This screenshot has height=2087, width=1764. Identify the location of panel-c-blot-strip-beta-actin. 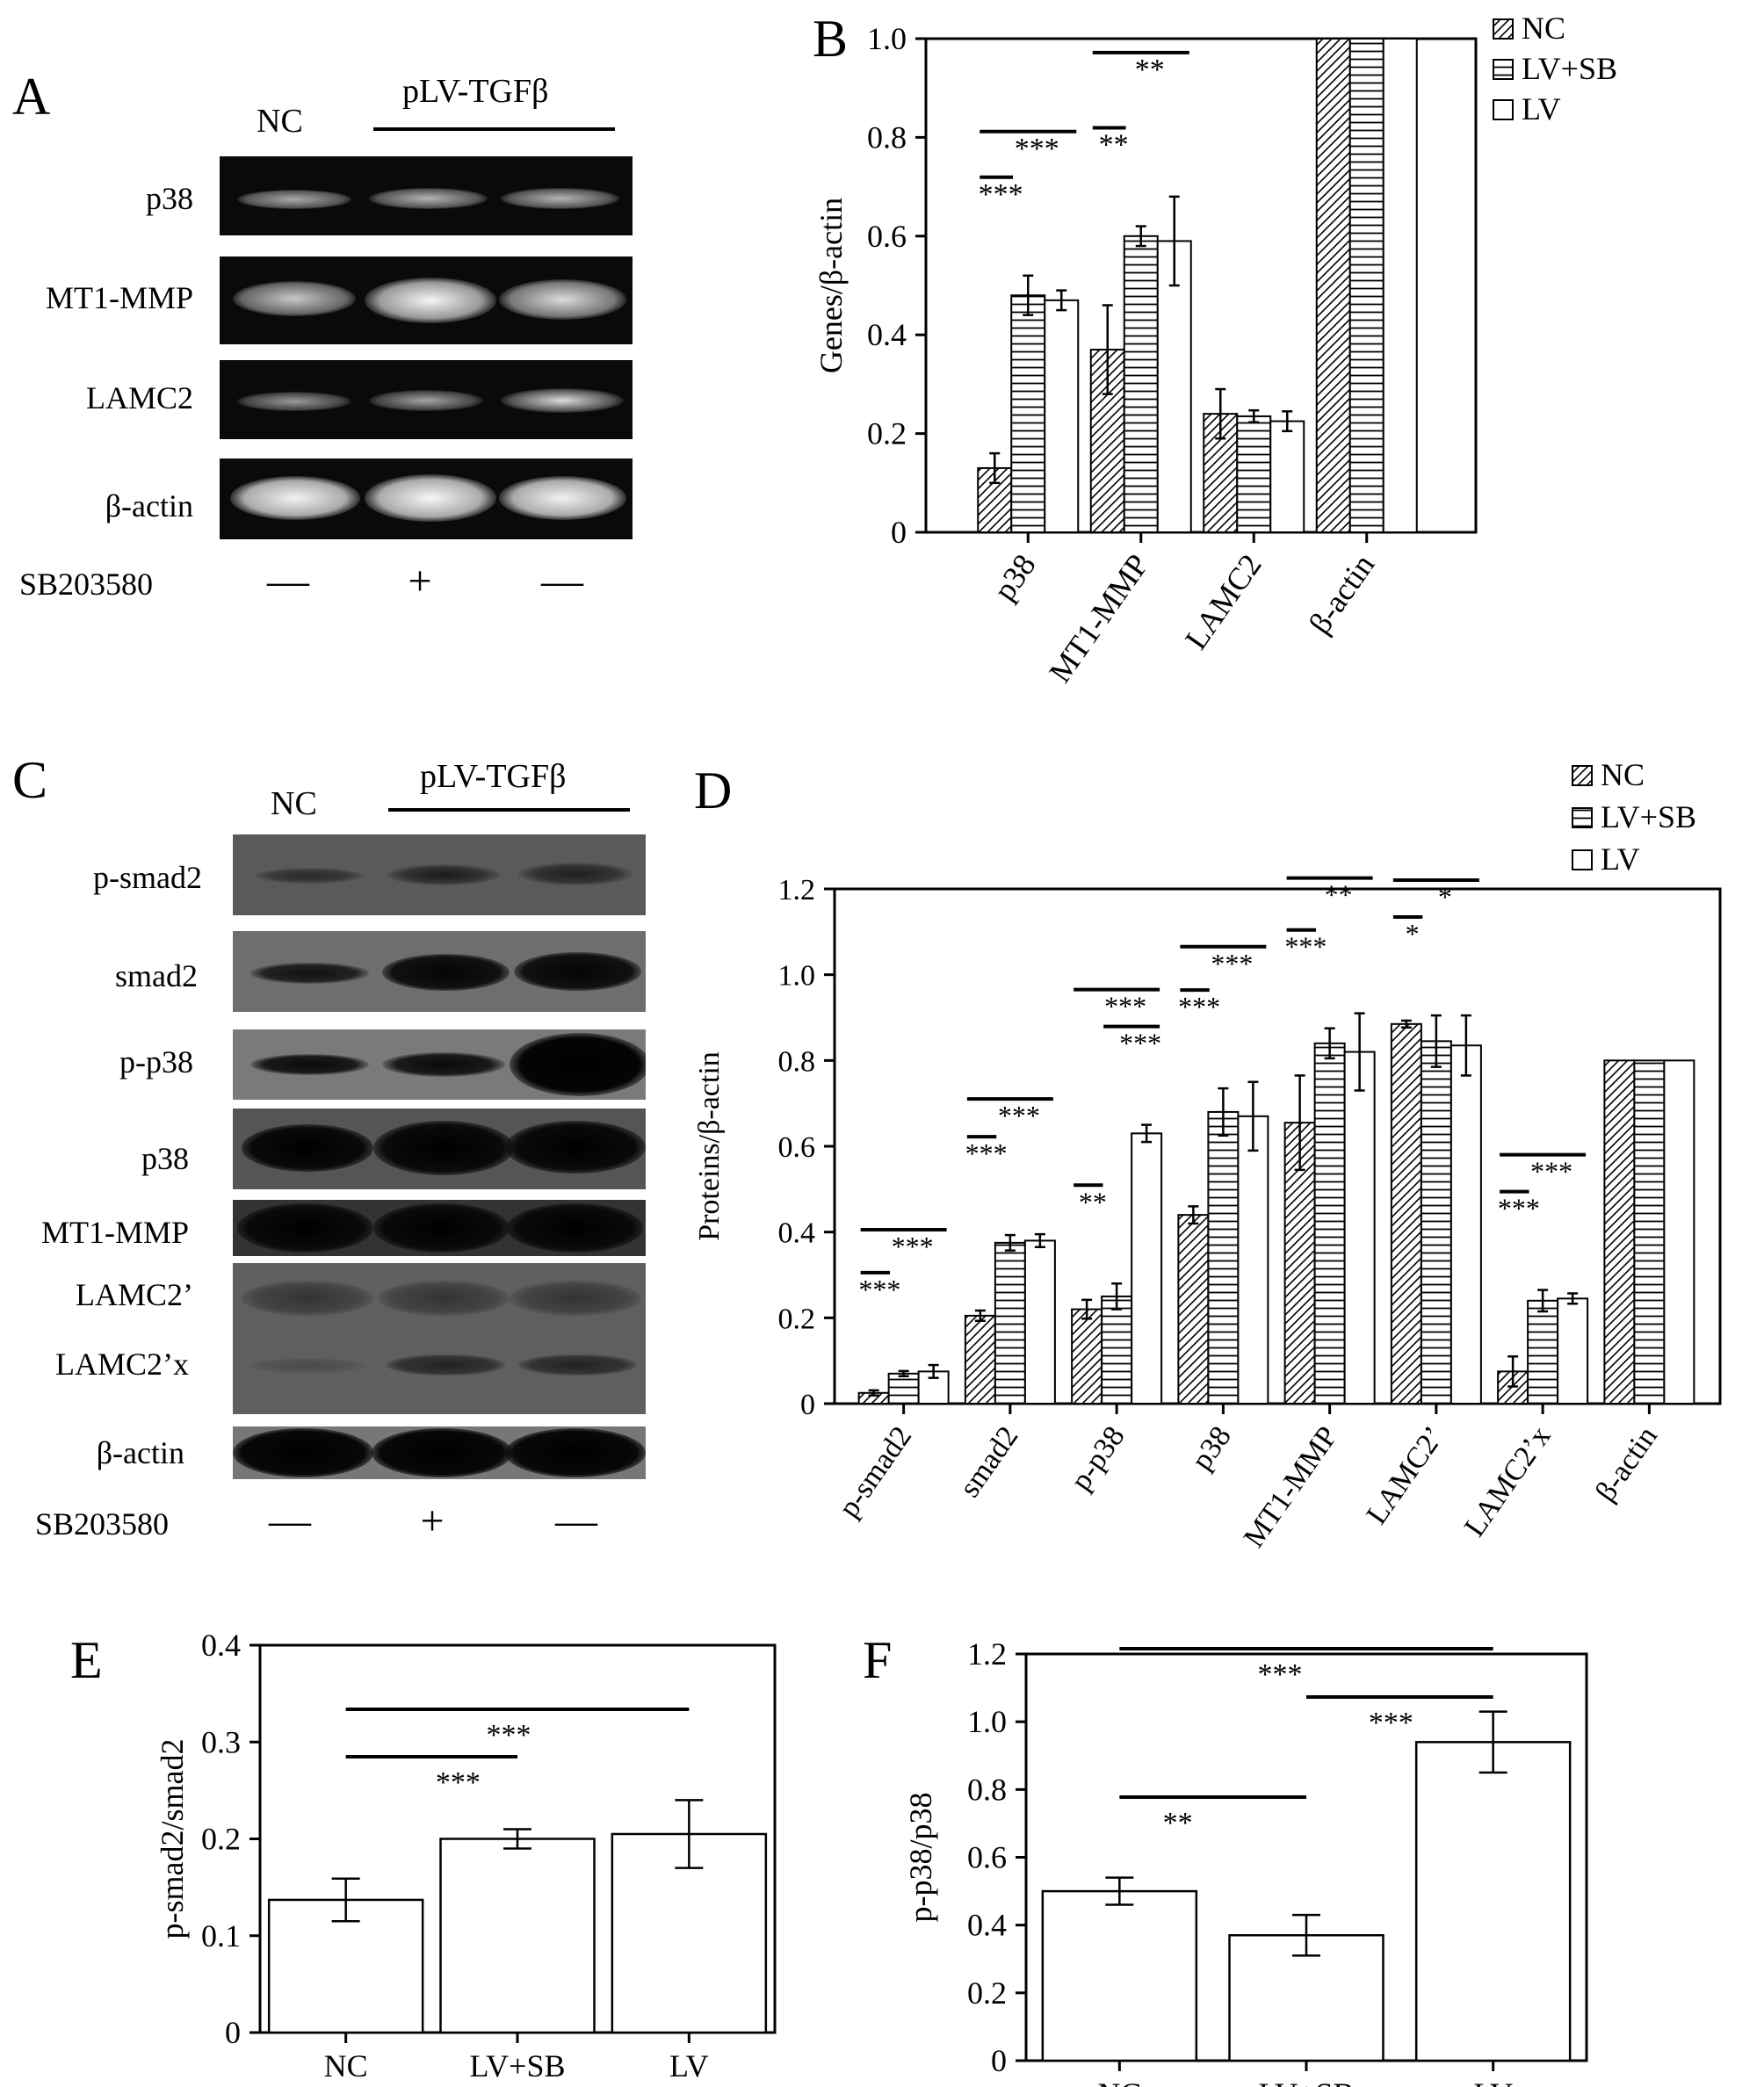
(440, 1452).